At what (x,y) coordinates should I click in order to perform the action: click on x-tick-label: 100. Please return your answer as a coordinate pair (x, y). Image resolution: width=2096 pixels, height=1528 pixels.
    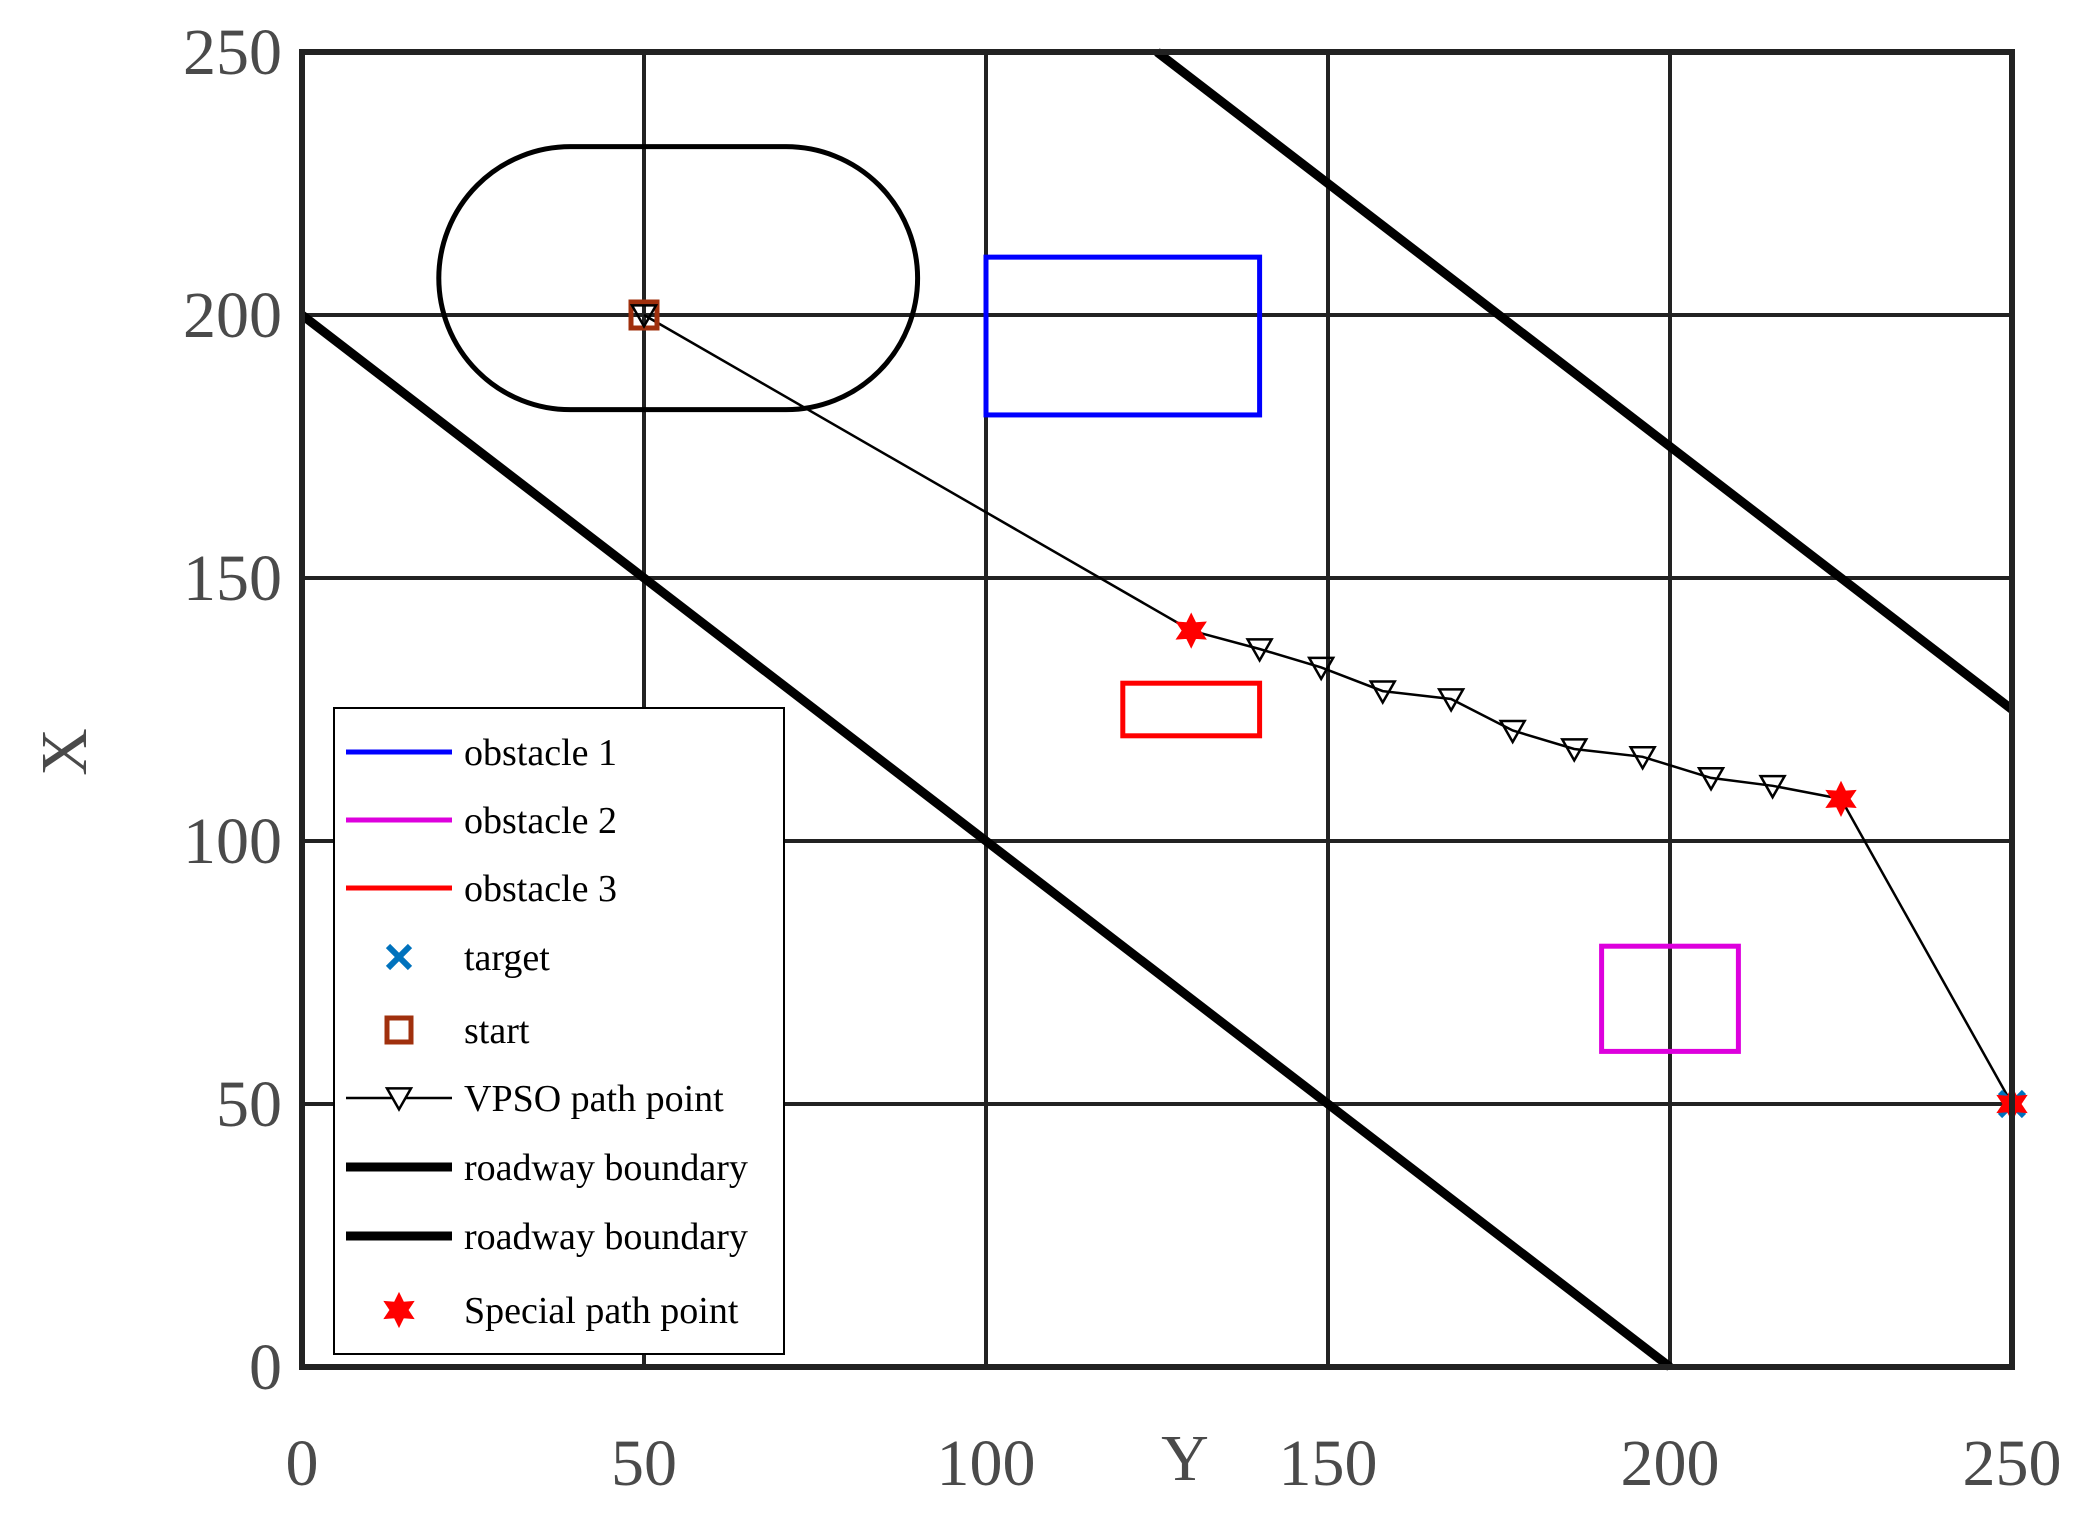
    Looking at the image, I should click on (986, 1463).